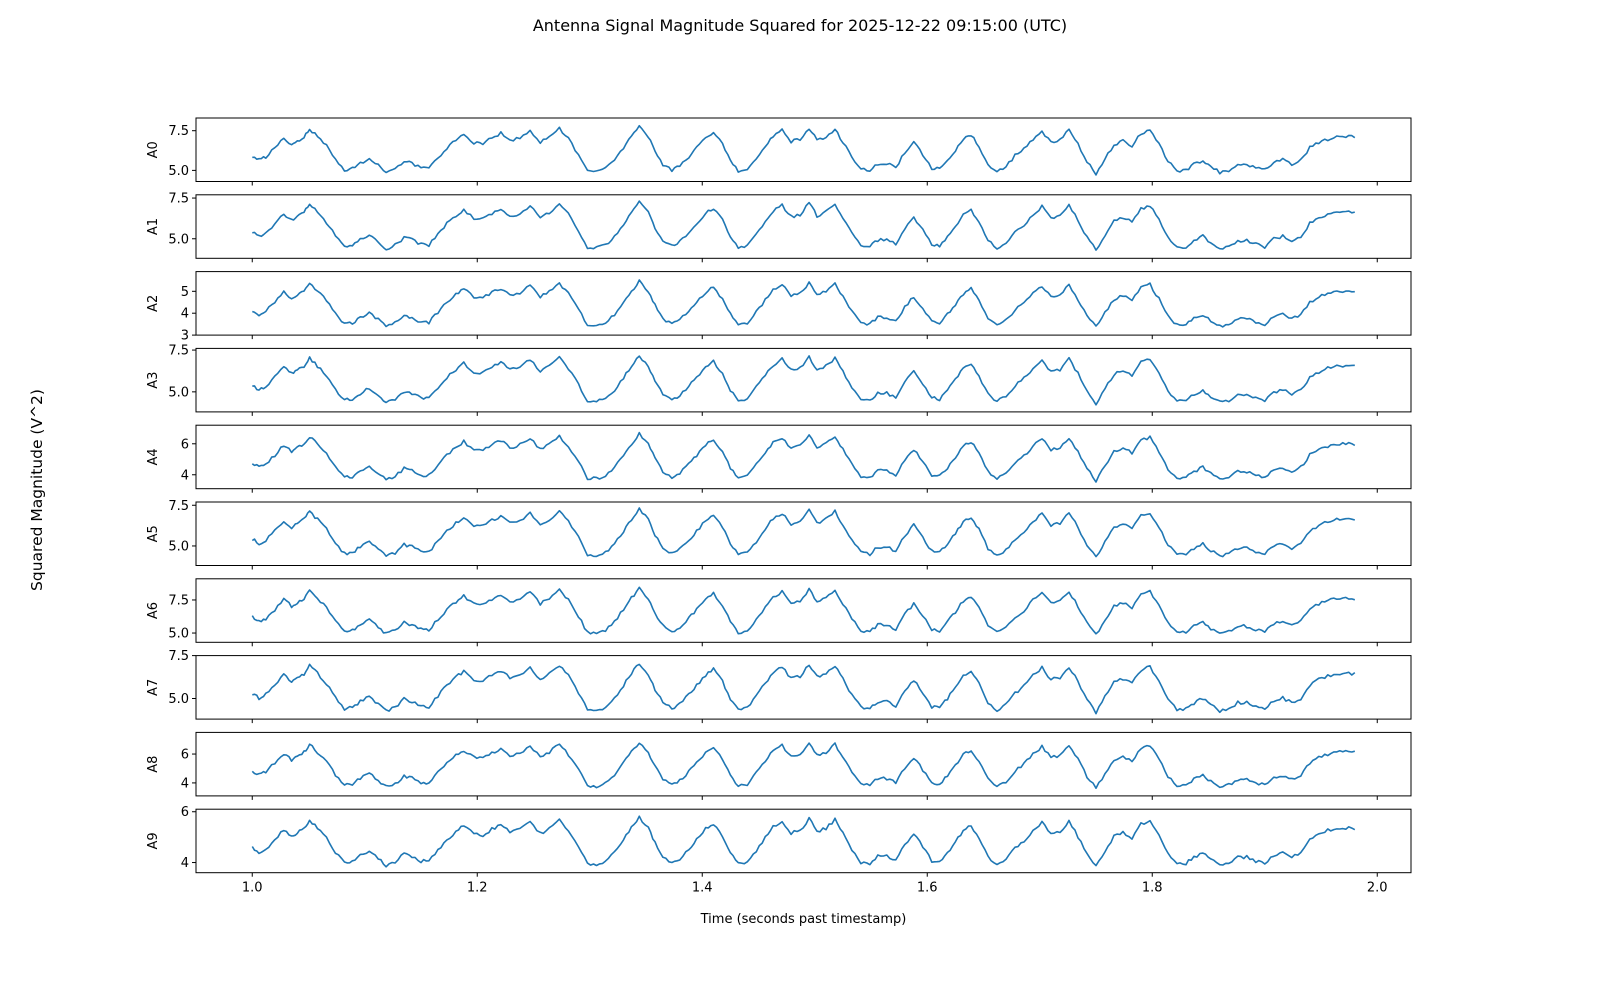 The width and height of the screenshot is (1600, 1000). Describe the element at coordinates (153, 610) in the screenshot. I see `panel-label-a6: A6` at that location.